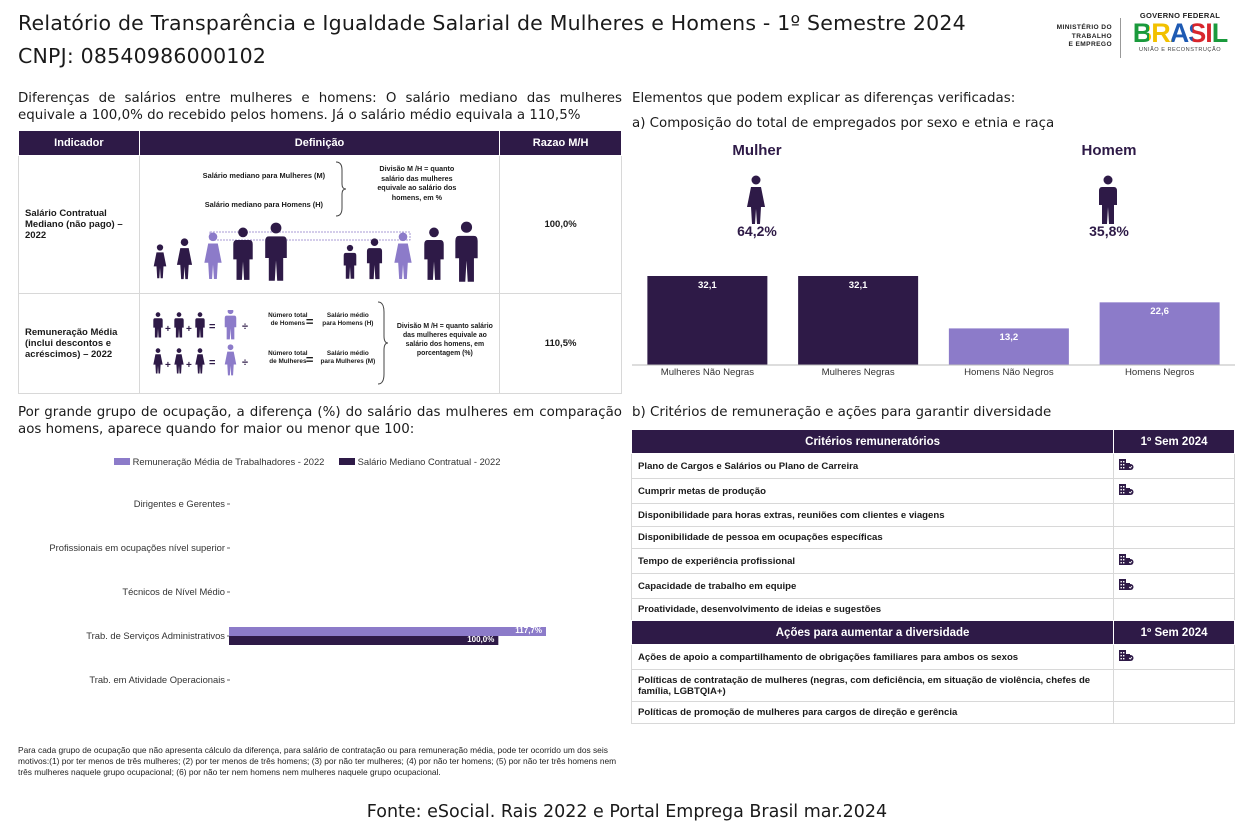  I want to click on criterion-label: Cumprir metas de produção, so click(872, 491).